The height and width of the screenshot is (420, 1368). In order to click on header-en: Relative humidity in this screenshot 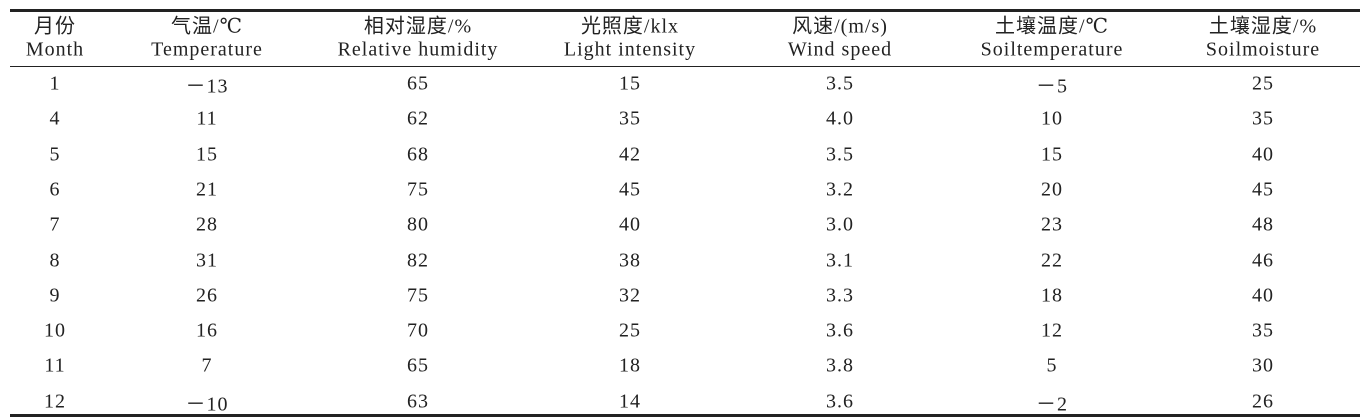, I will do `click(418, 49)`.